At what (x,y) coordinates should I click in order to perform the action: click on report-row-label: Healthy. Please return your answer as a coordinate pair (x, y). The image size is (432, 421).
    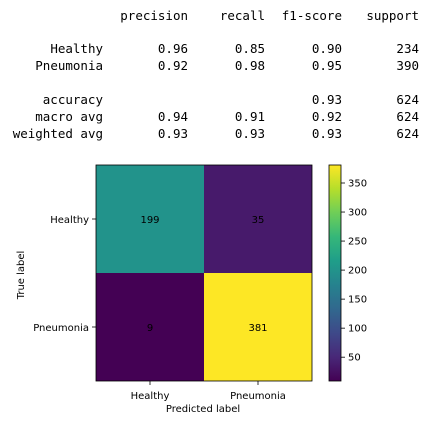
    Looking at the image, I should click on (76, 48).